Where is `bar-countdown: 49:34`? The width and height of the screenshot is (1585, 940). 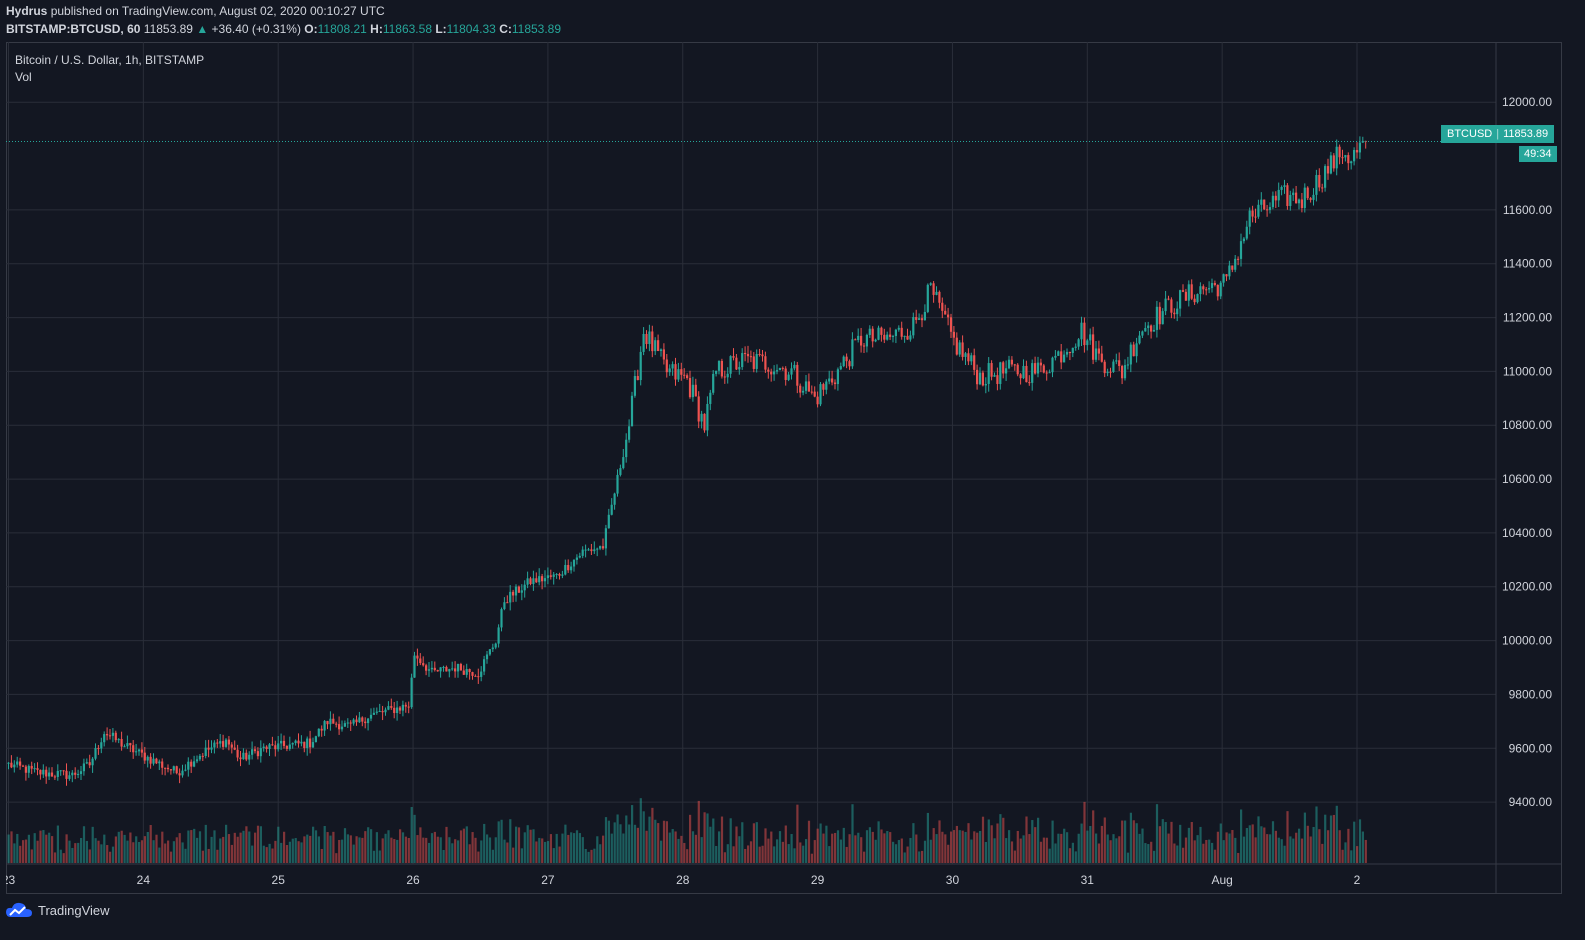 bar-countdown: 49:34 is located at coordinates (1538, 154).